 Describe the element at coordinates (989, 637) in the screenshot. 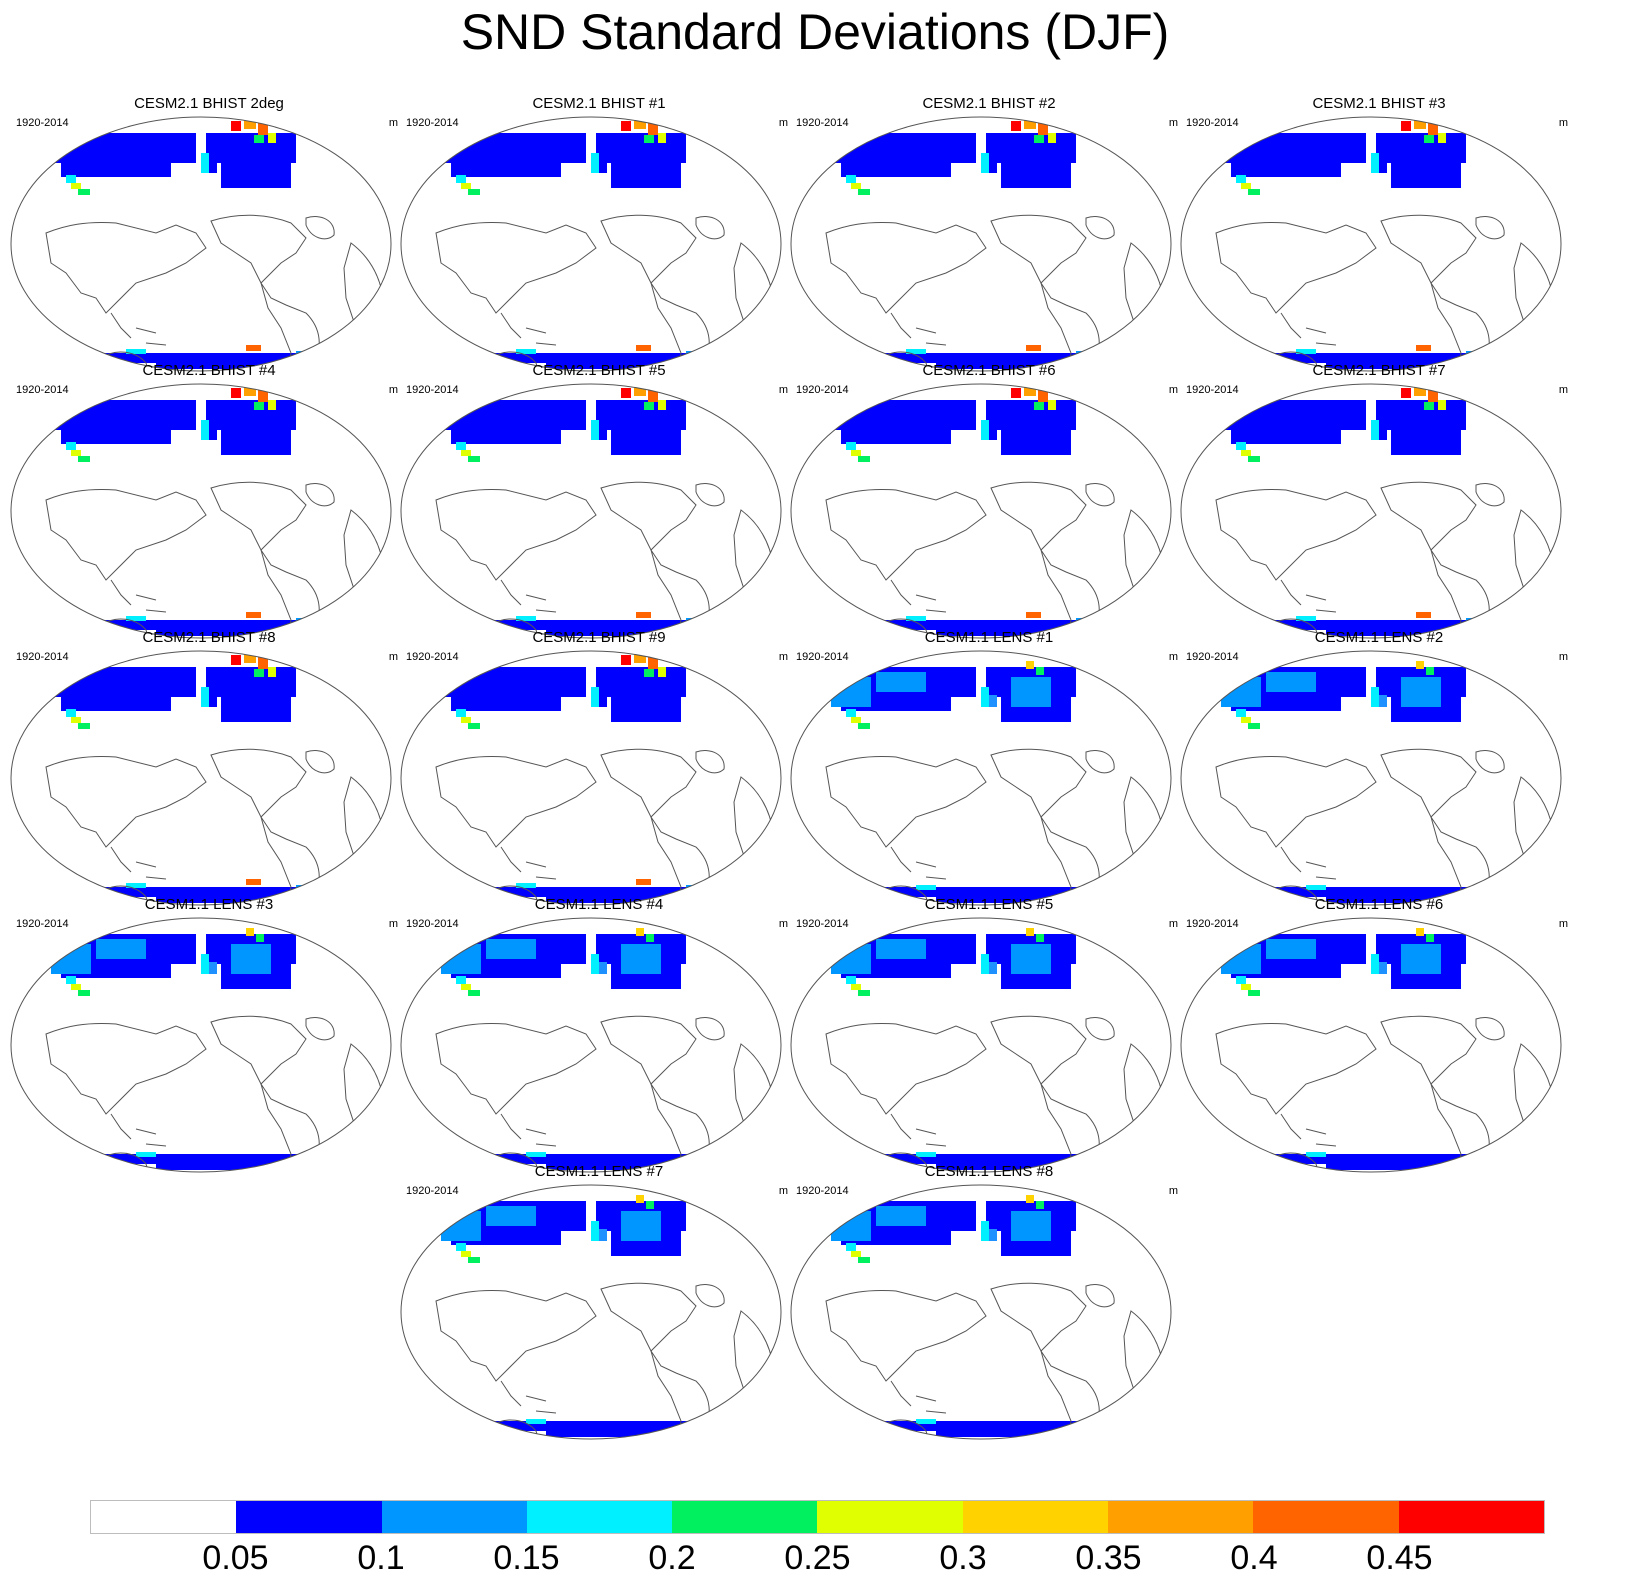

I see `panel-title: CESM1.1 LENS #1` at that location.